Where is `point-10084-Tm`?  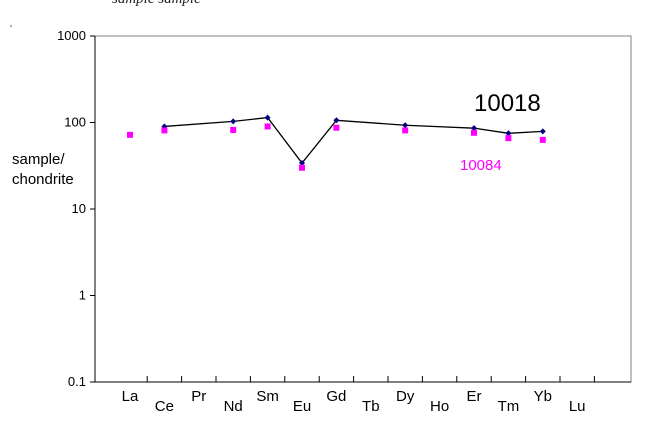 point-10084-Tm is located at coordinates (508, 138).